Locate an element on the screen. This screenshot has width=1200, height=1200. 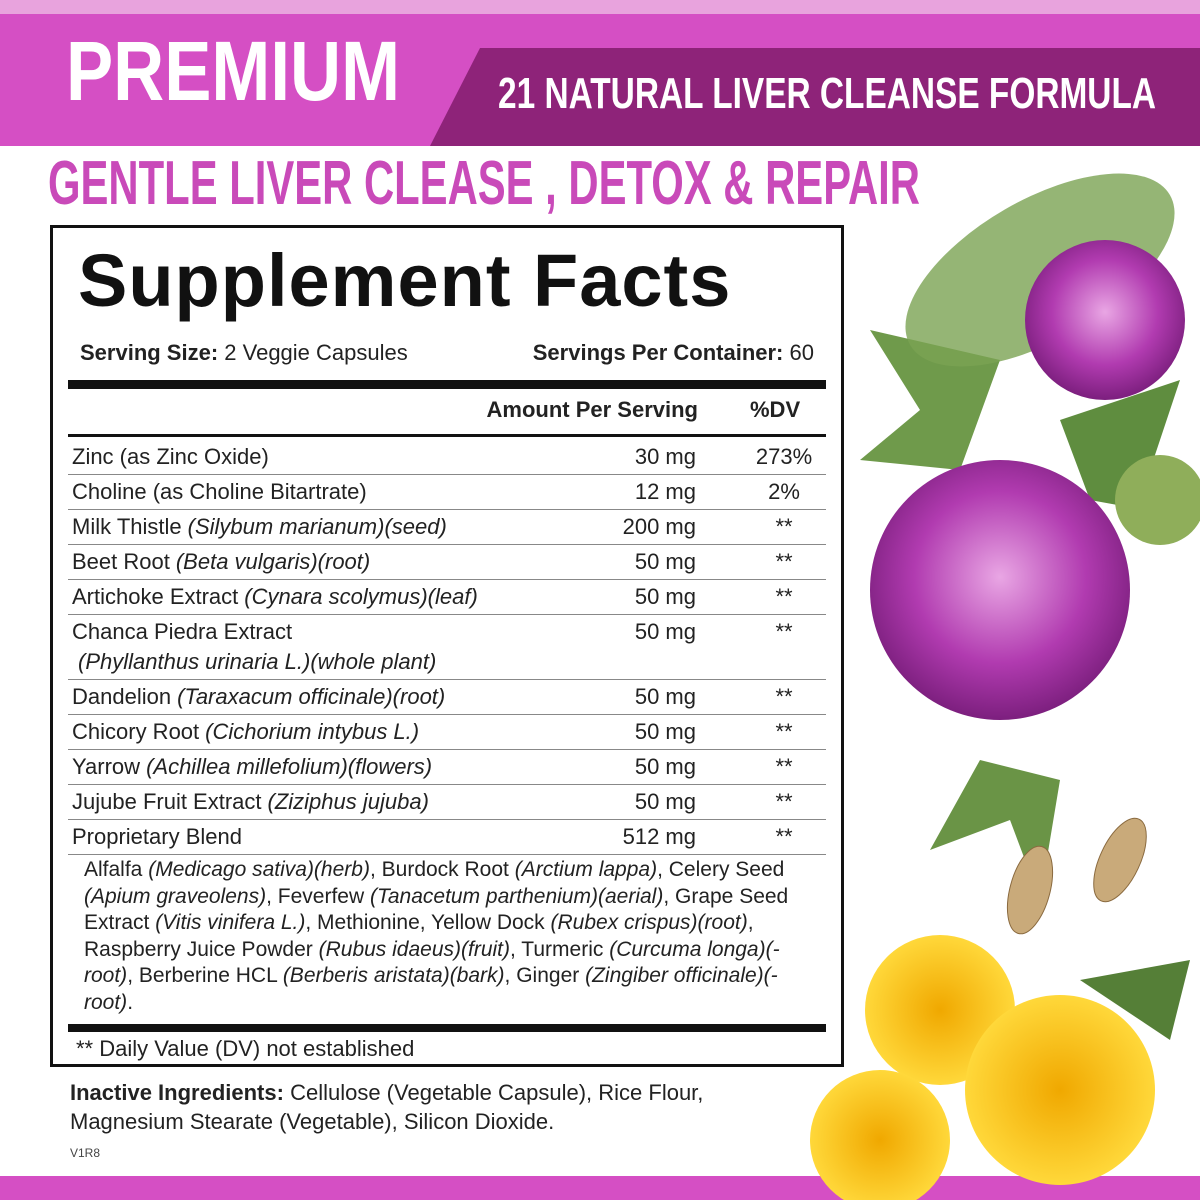
daily-value: 273% is located at coordinates (784, 456).